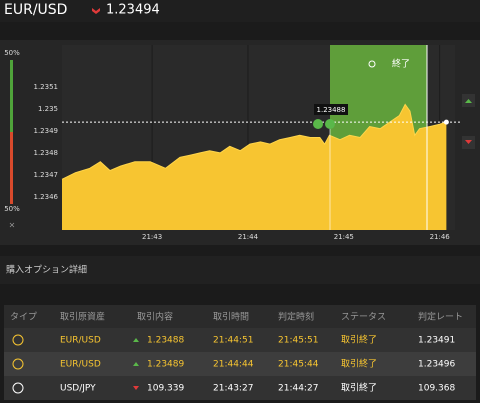 This screenshot has width=480, height=403. Describe the element at coordinates (133, 10) in the screenshot. I see `price: 1.23494` at that location.